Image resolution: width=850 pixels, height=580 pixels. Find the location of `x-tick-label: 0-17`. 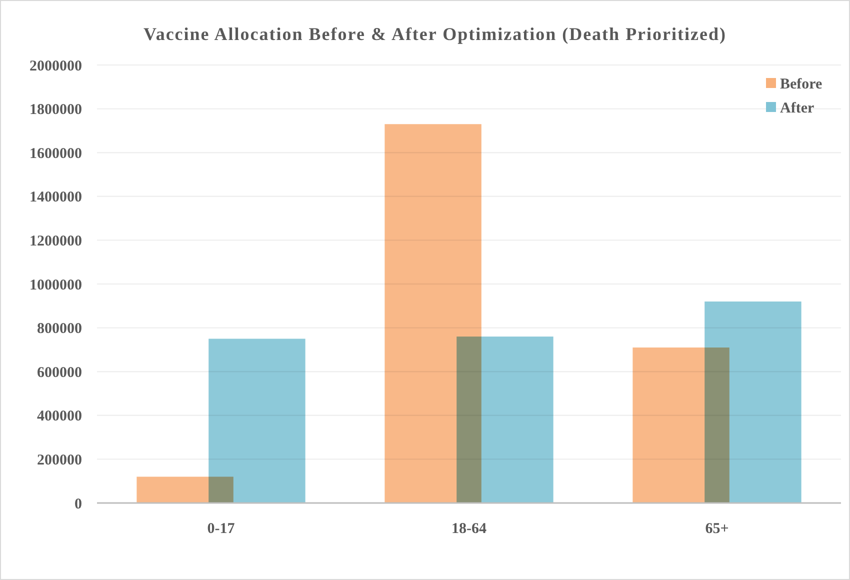

x-tick-label: 0-17 is located at coordinates (221, 529).